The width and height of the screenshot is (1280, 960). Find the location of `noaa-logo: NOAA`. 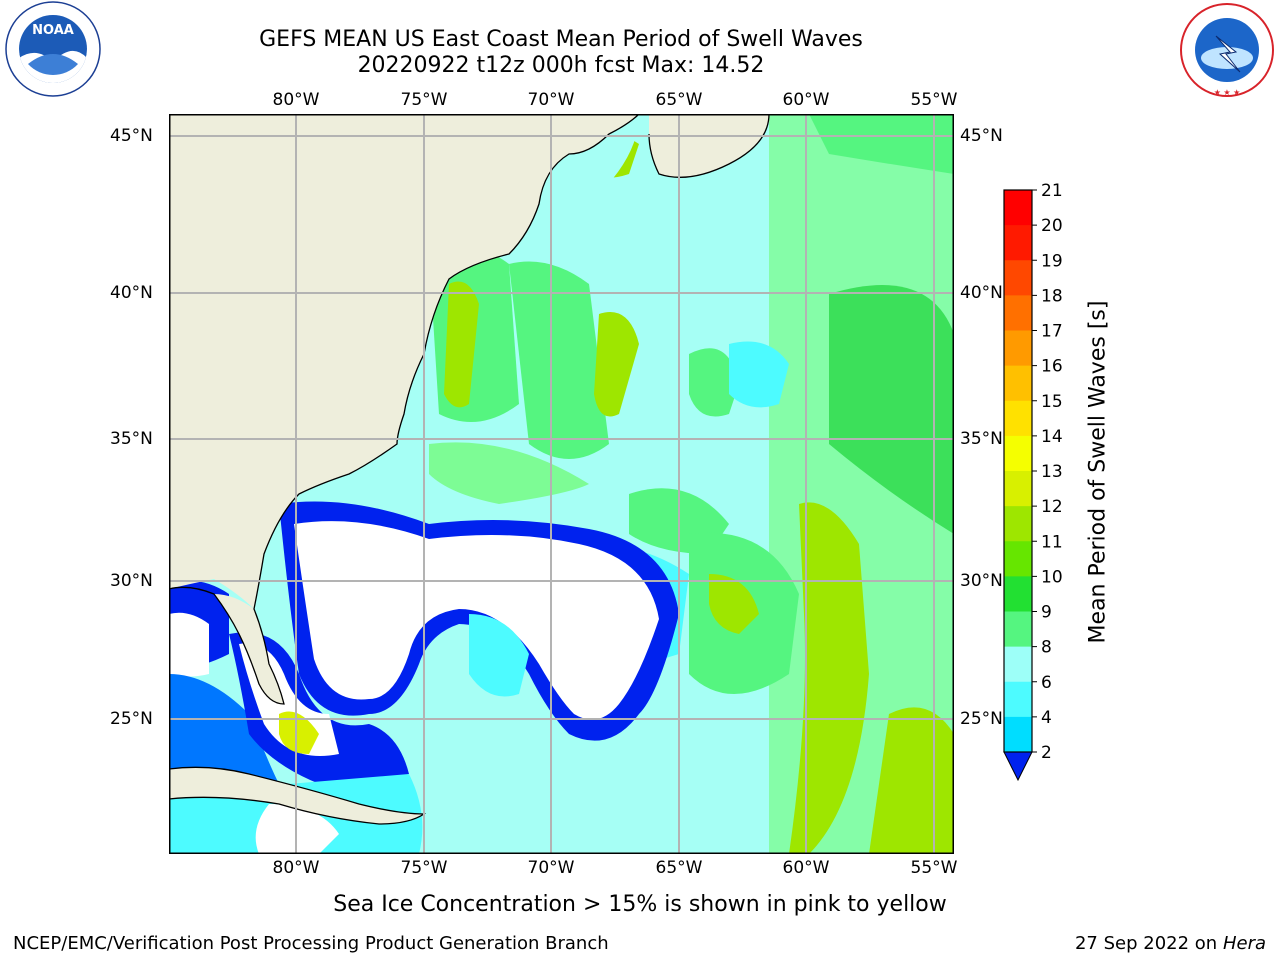

noaa-logo: NOAA is located at coordinates (53, 49).